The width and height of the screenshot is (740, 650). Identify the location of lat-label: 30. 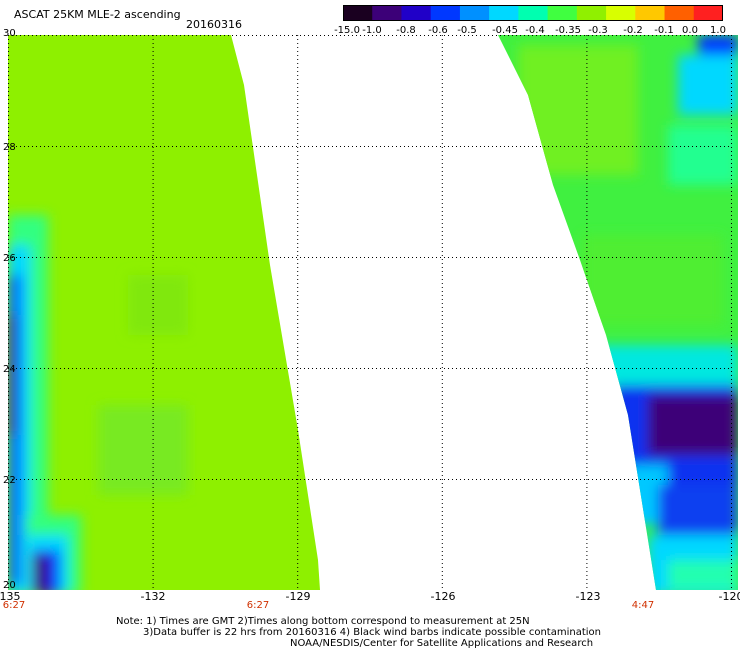
(9, 33).